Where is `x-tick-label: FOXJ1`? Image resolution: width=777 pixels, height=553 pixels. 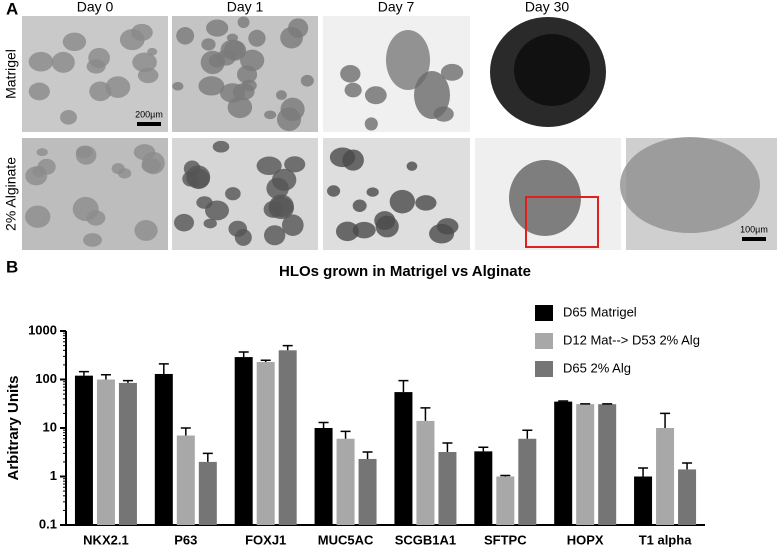
x-tick-label: FOXJ1 is located at coordinates (265, 539).